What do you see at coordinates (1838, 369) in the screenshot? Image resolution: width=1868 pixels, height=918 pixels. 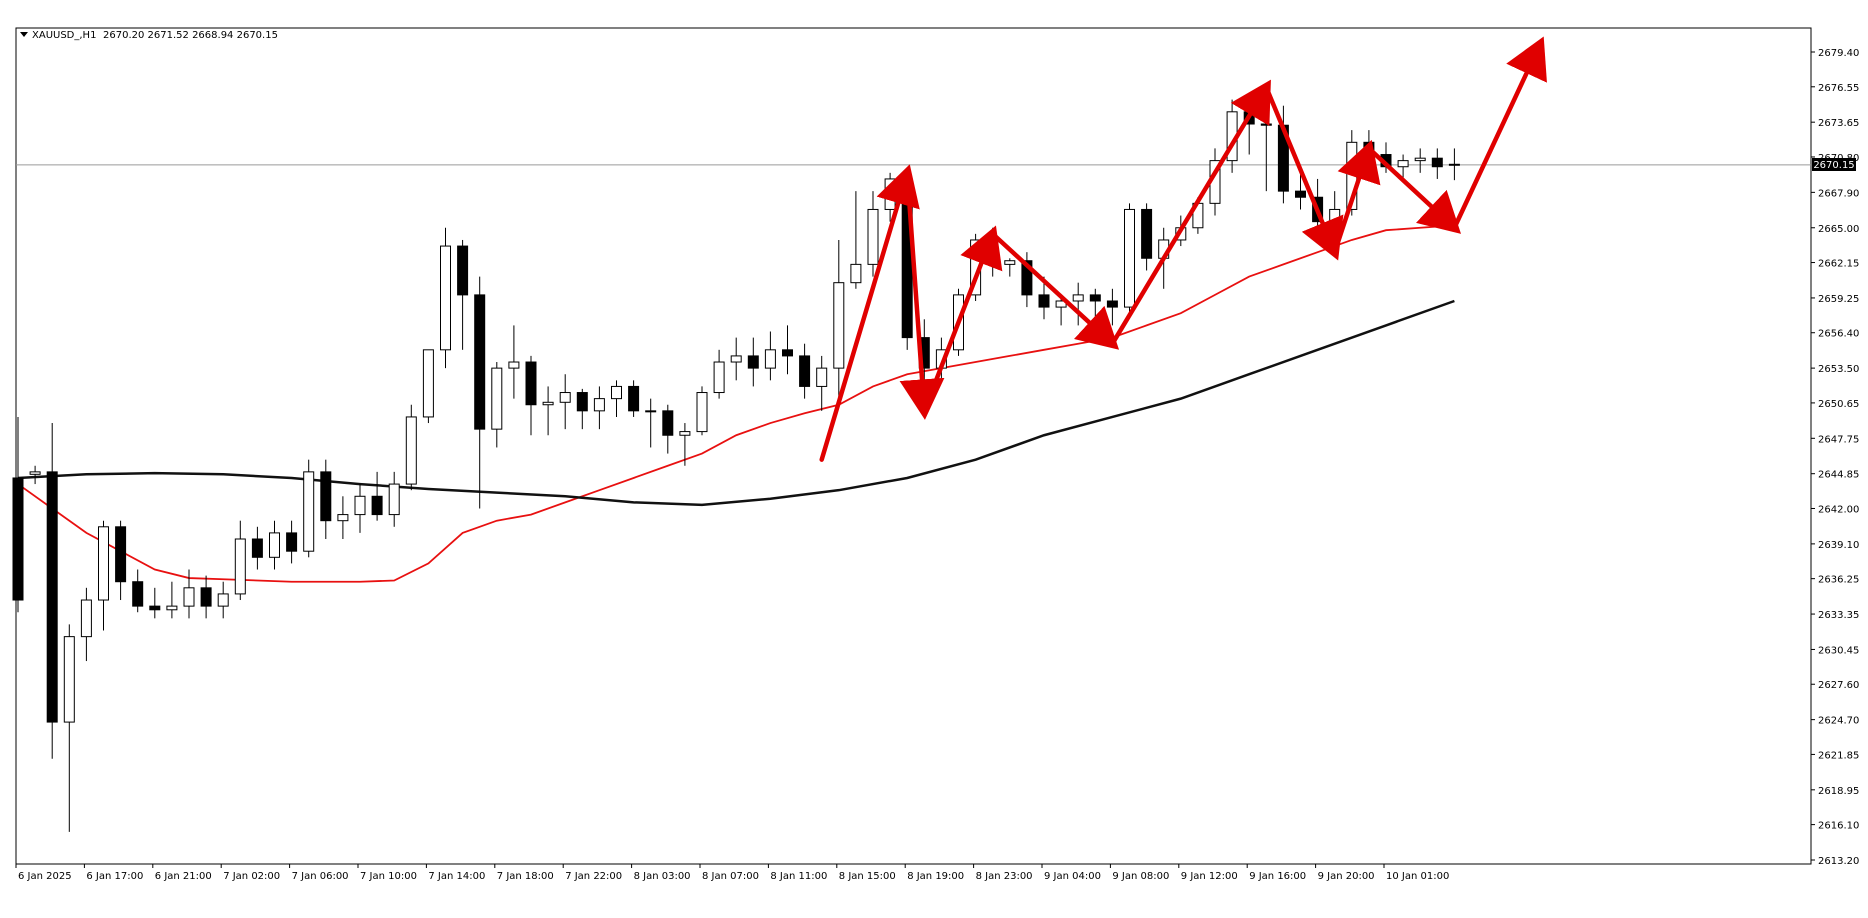 I see `y-tick-label: 2653.50` at bounding box center [1838, 369].